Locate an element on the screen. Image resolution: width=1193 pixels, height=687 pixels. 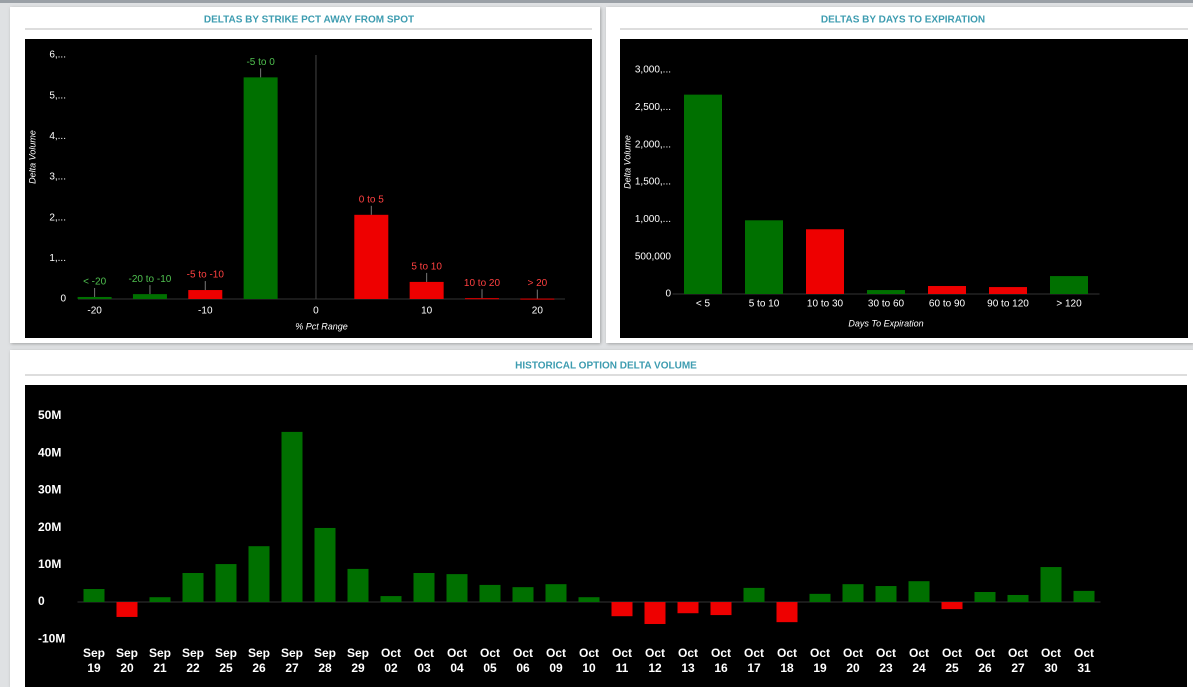
x-tick-label: 10 to 30 is located at coordinates (825, 304).